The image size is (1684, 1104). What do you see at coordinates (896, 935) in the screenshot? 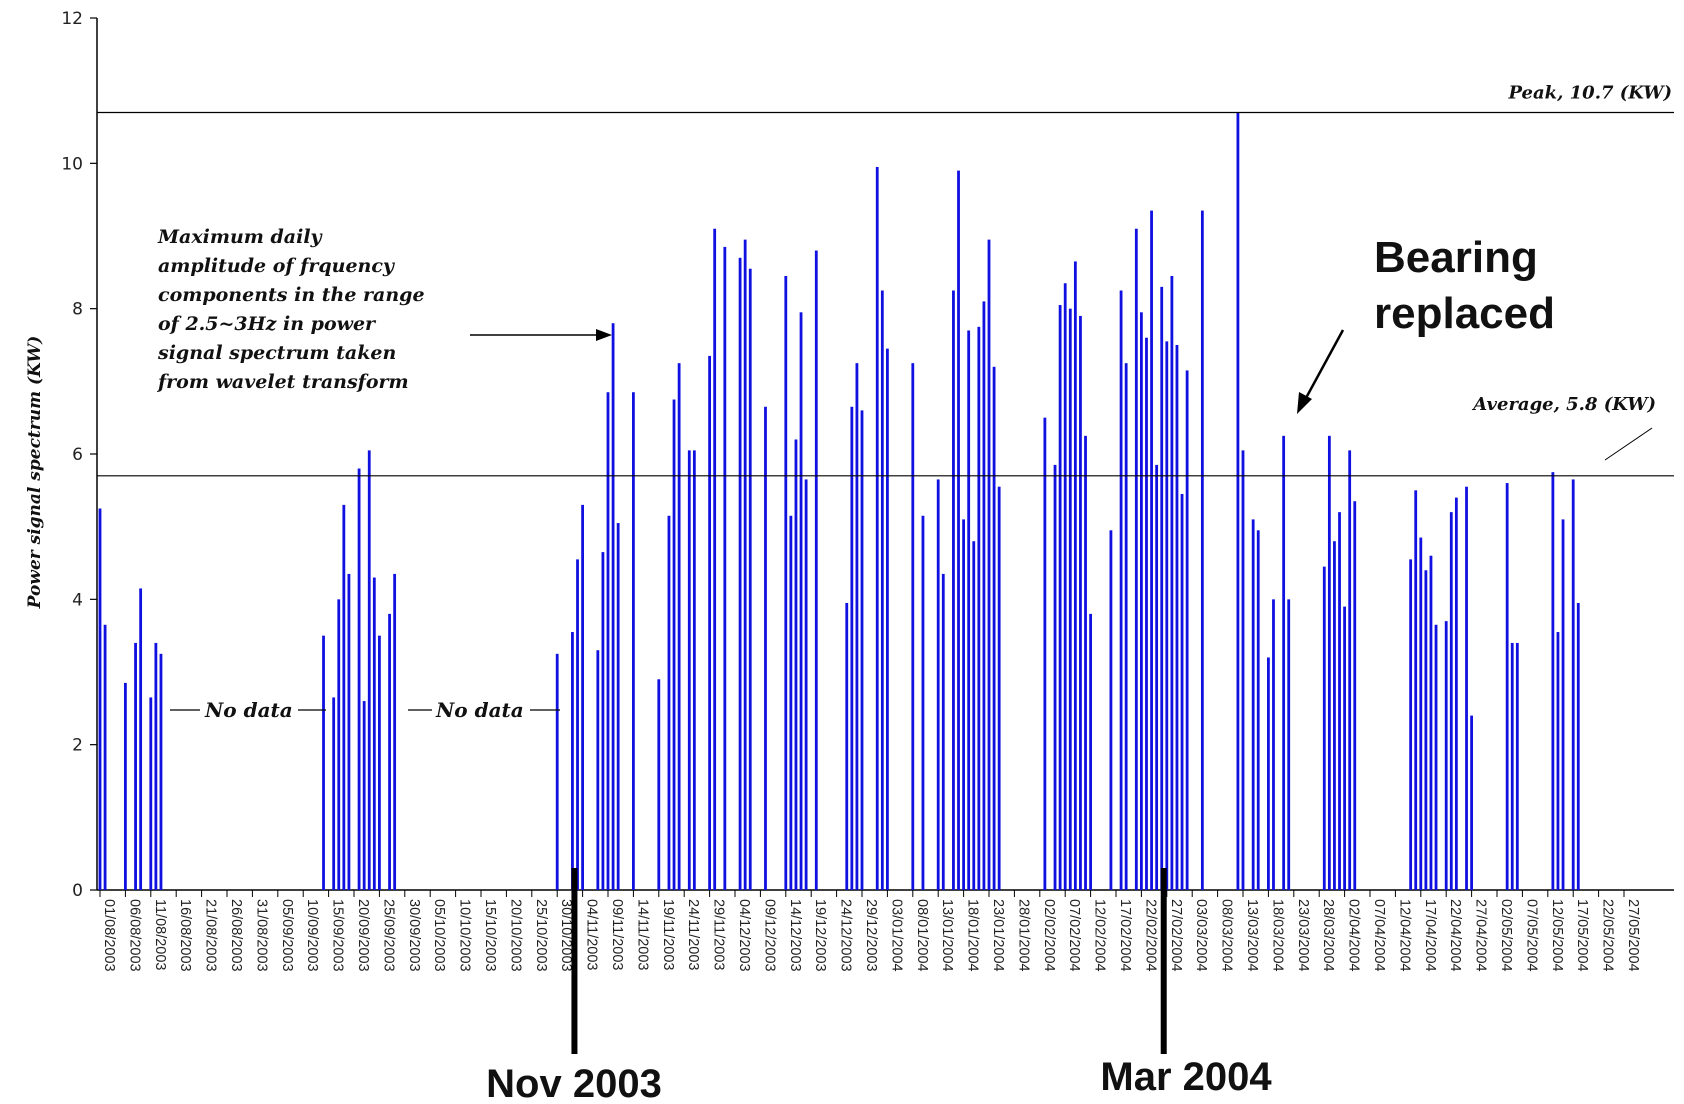
I see `x-tick-label: 03/01/2004` at bounding box center [896, 935].